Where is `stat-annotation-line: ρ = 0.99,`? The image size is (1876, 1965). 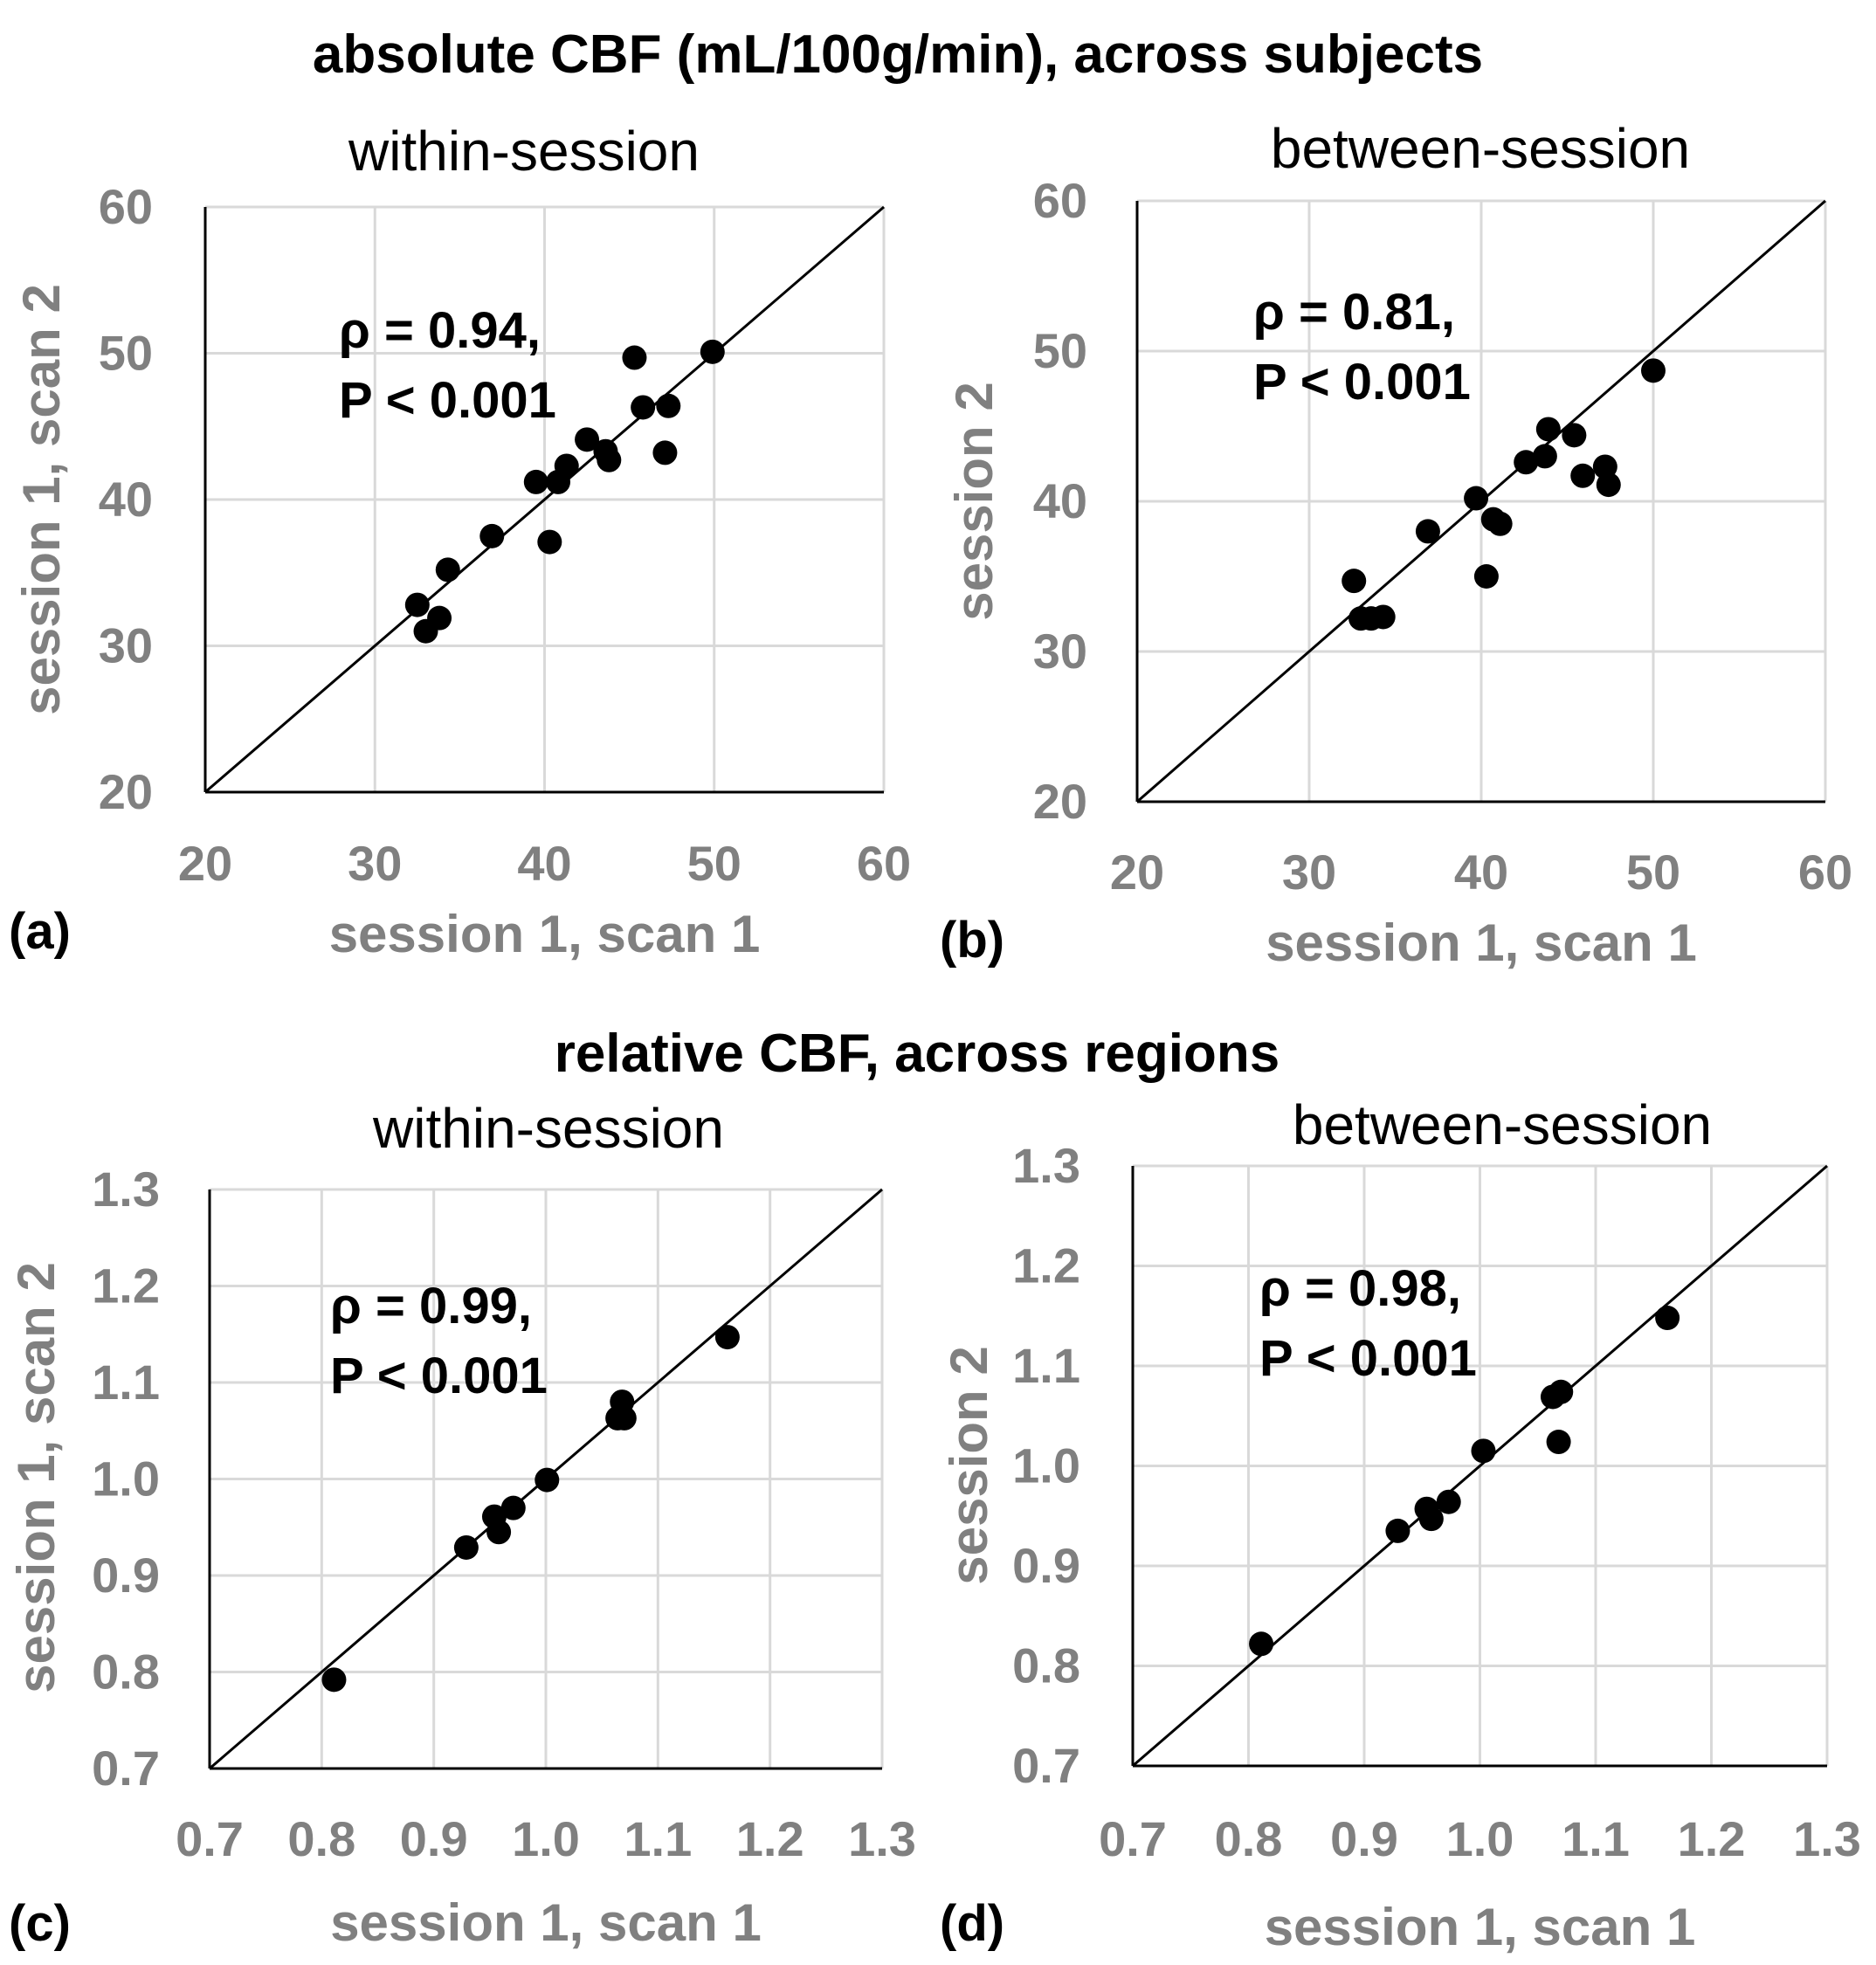 stat-annotation-line: ρ = 0.99, is located at coordinates (431, 1306).